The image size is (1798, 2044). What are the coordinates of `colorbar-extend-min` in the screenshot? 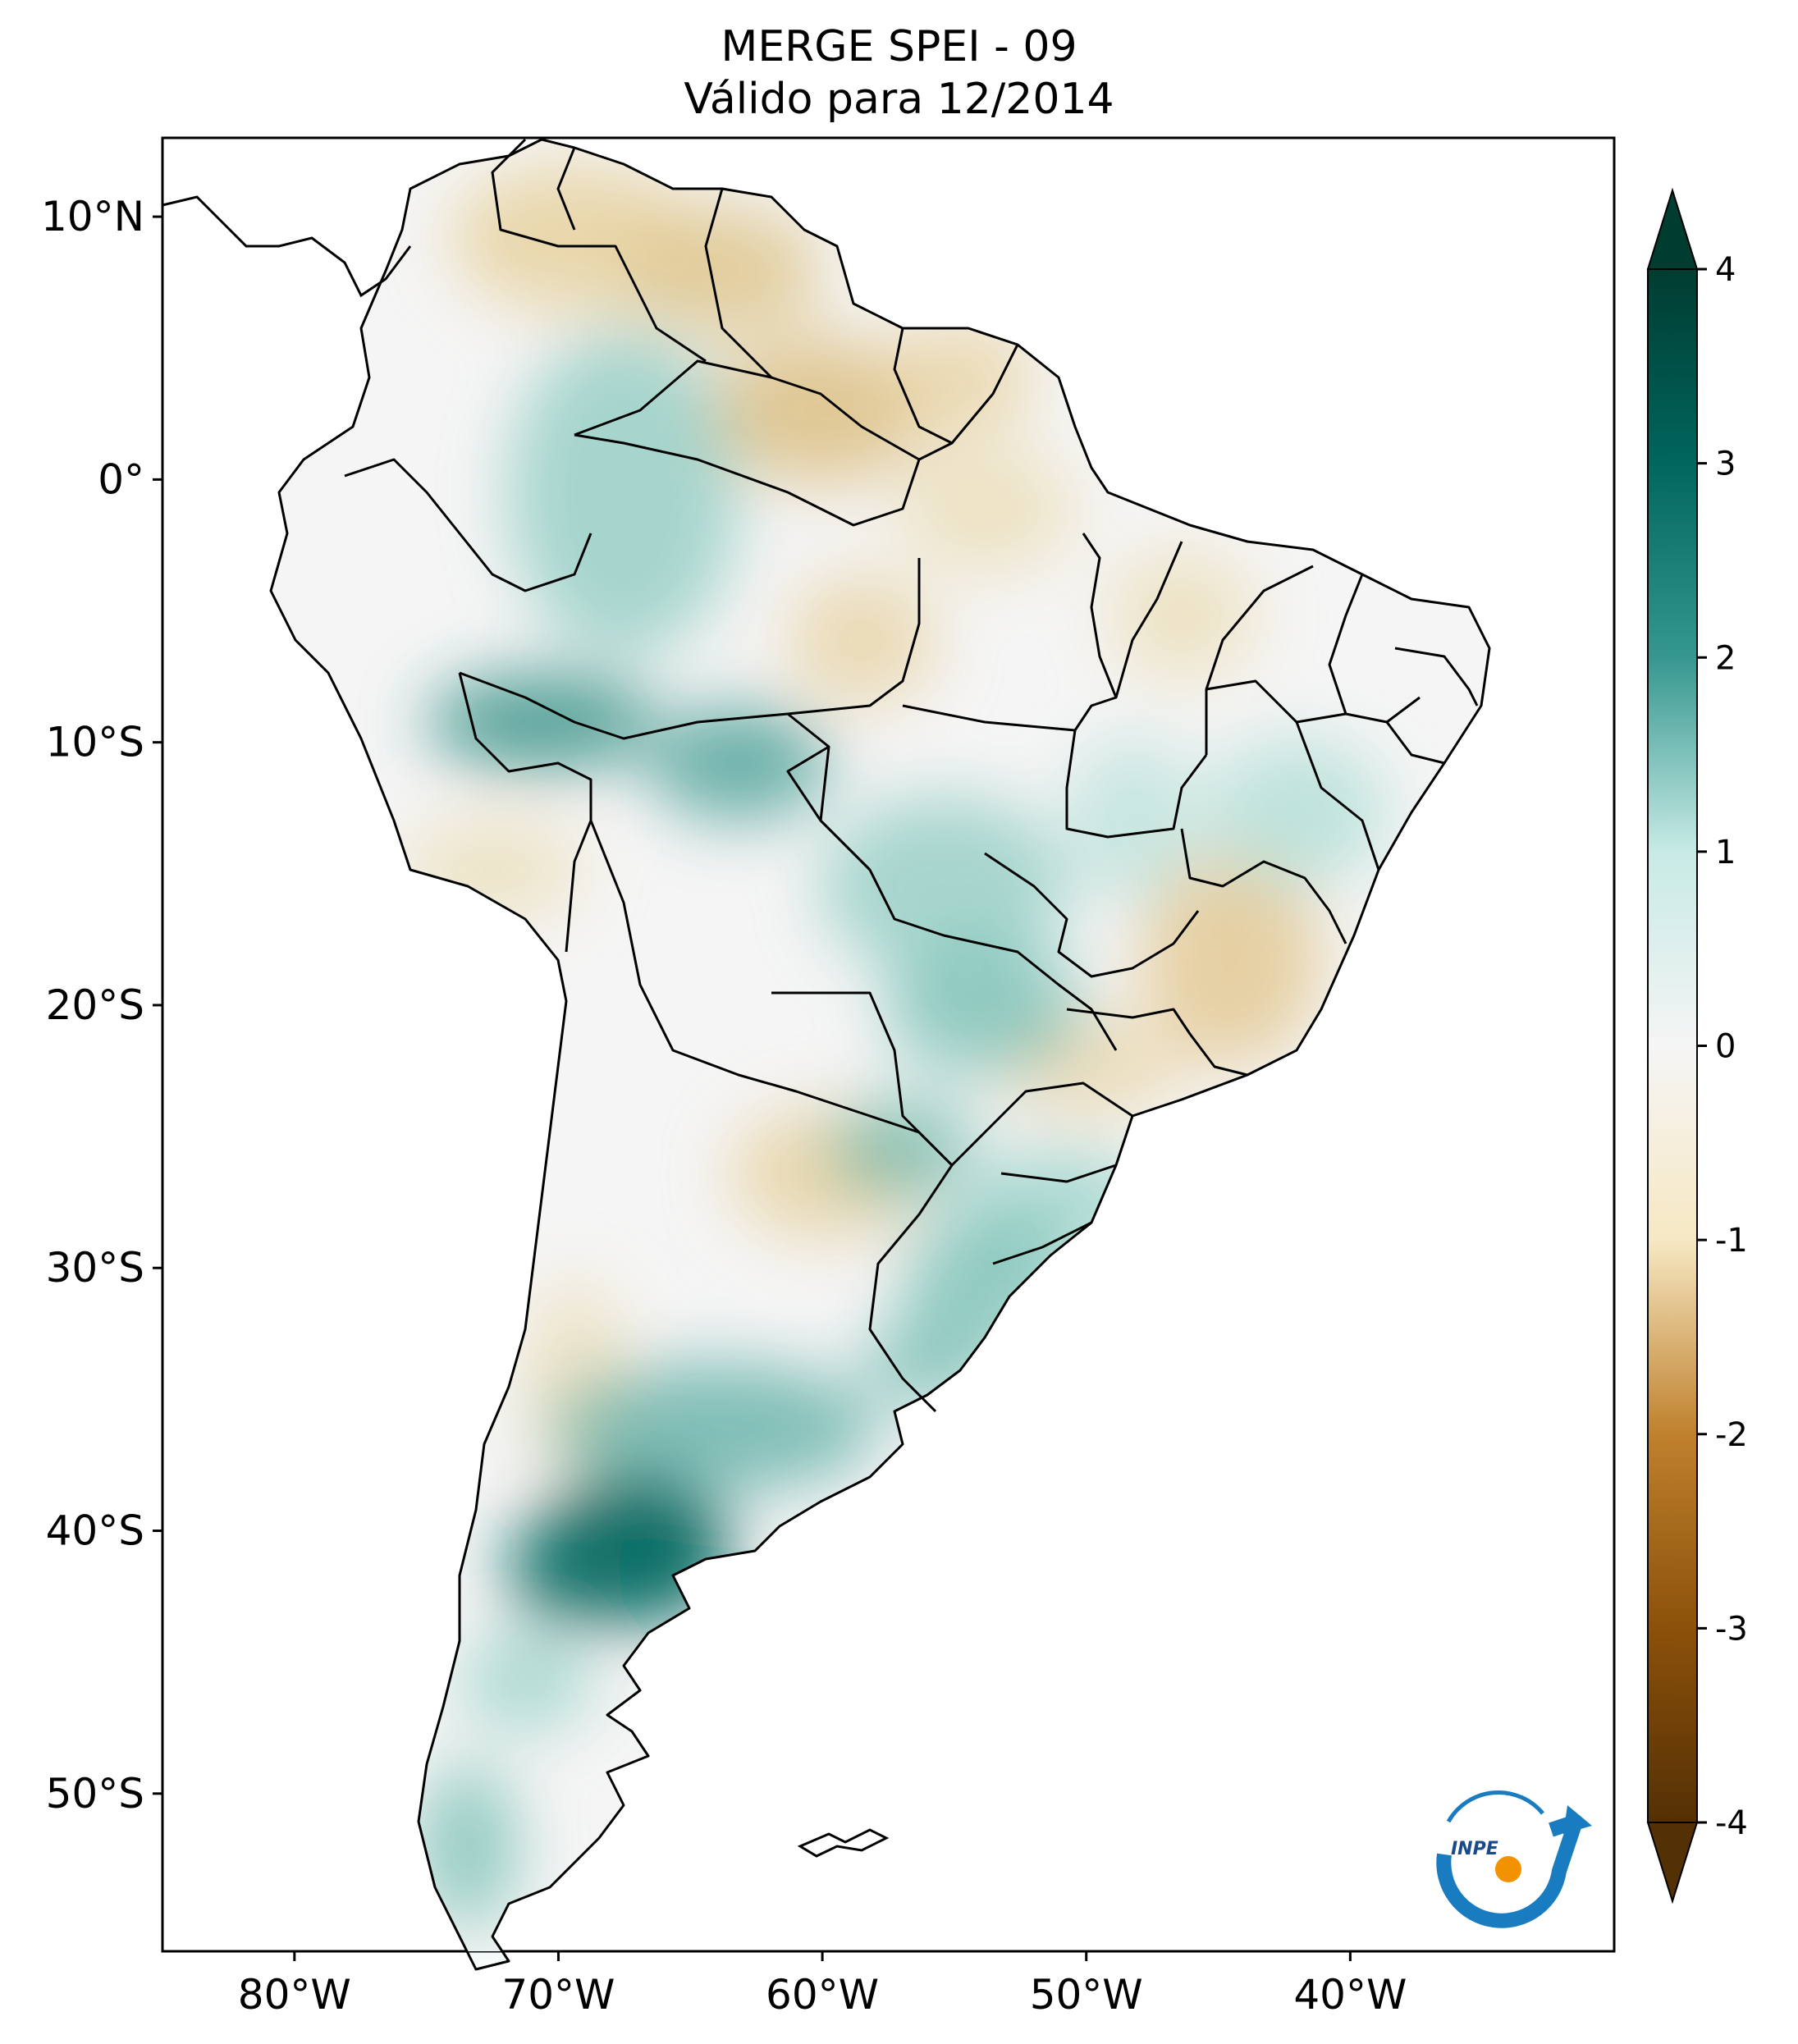 It's located at (1672, 1863).